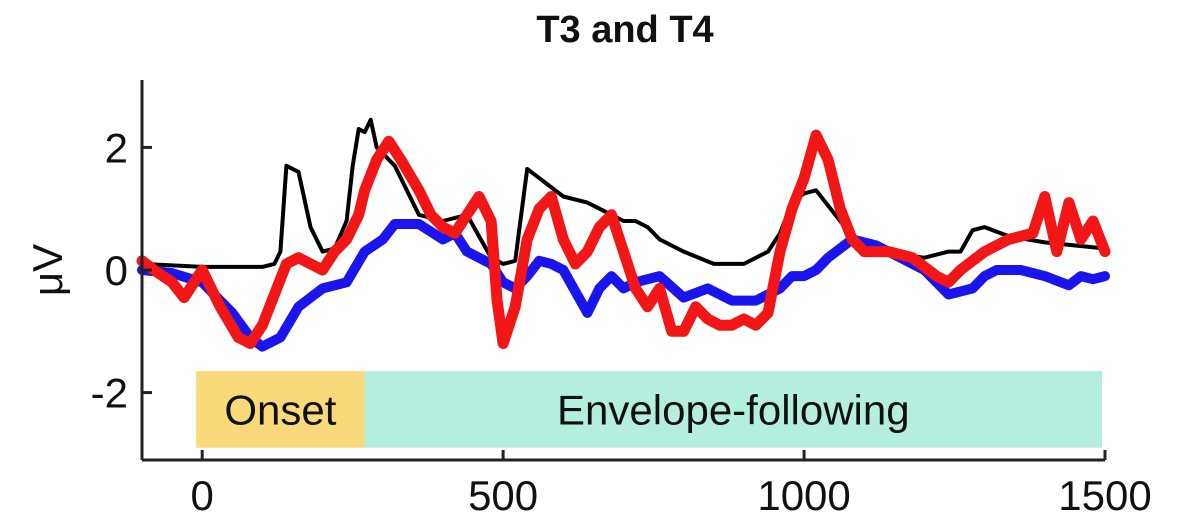 The width and height of the screenshot is (1181, 519). I want to click on x-tick-label-3: 1500, so click(1104, 495).